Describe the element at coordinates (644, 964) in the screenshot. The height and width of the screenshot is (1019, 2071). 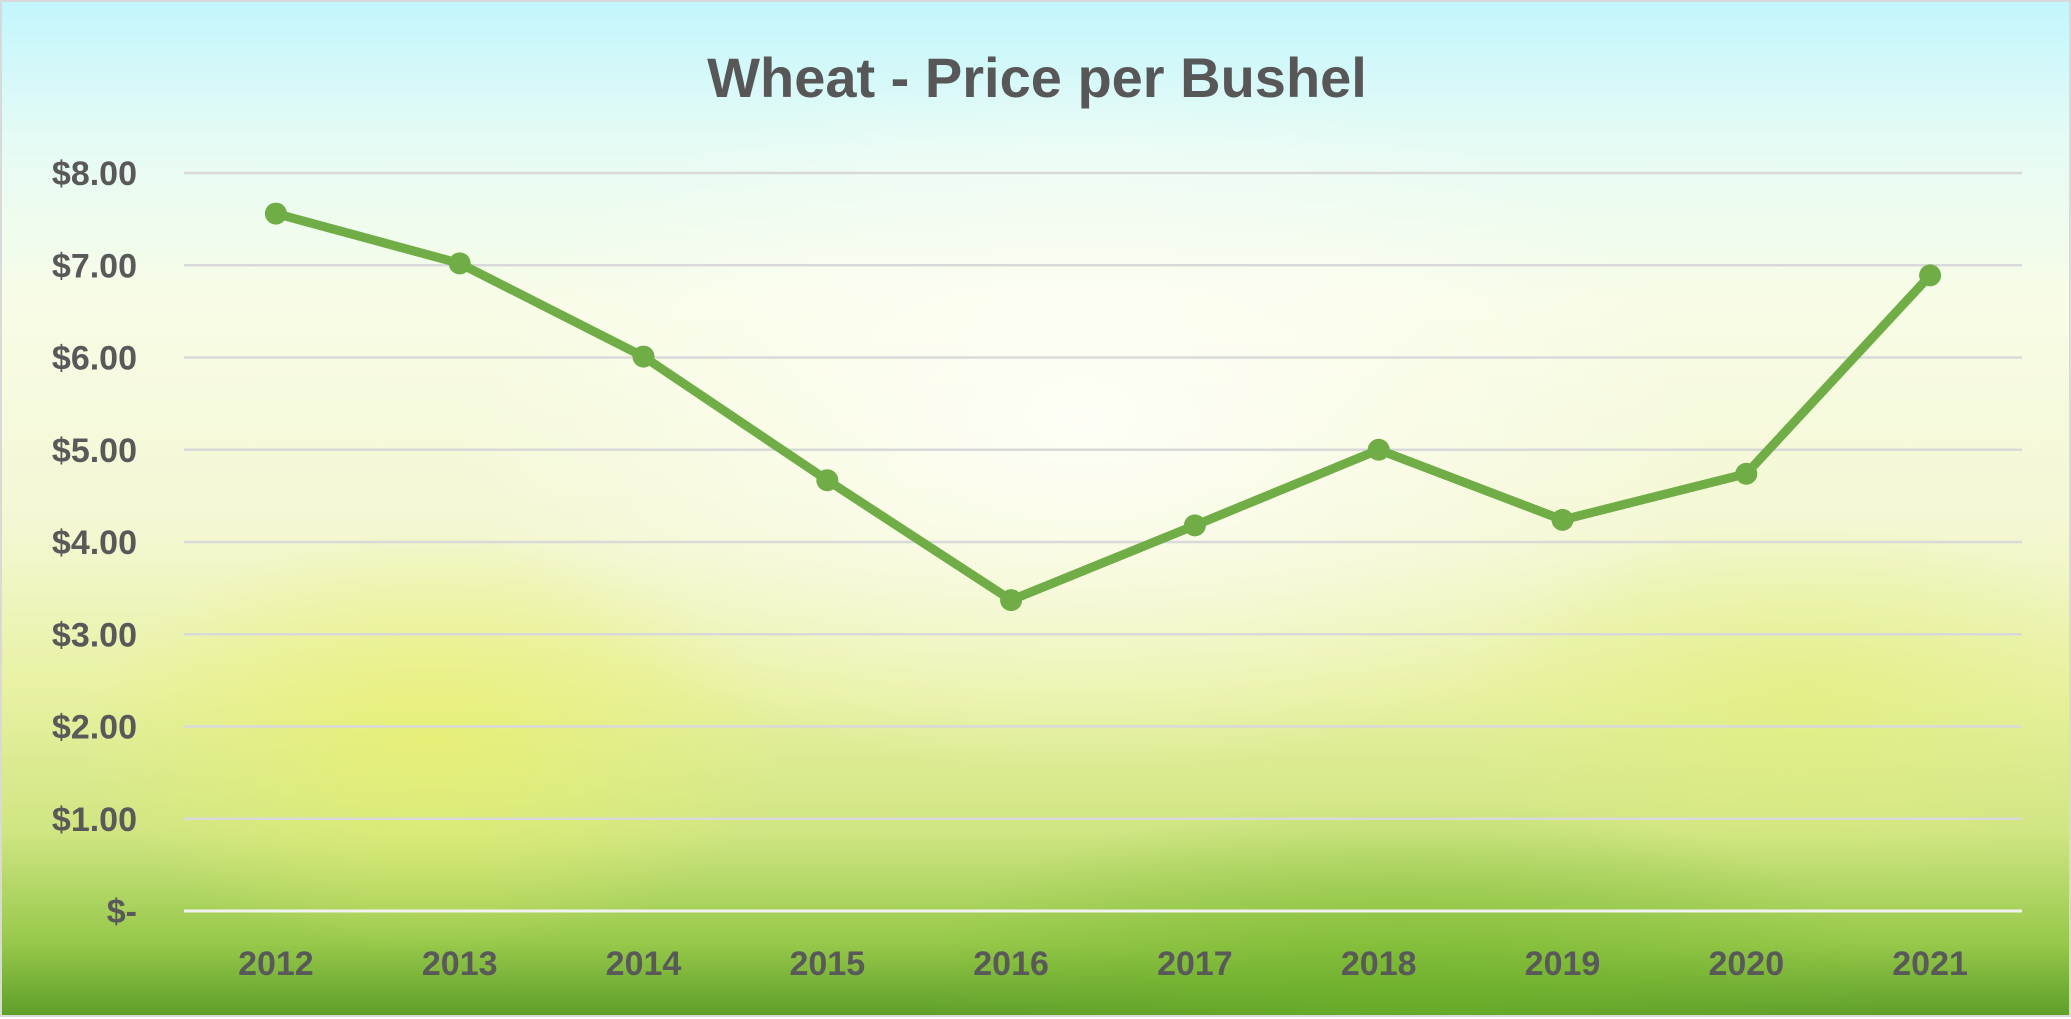
I see `x-tick-label: 2014` at that location.